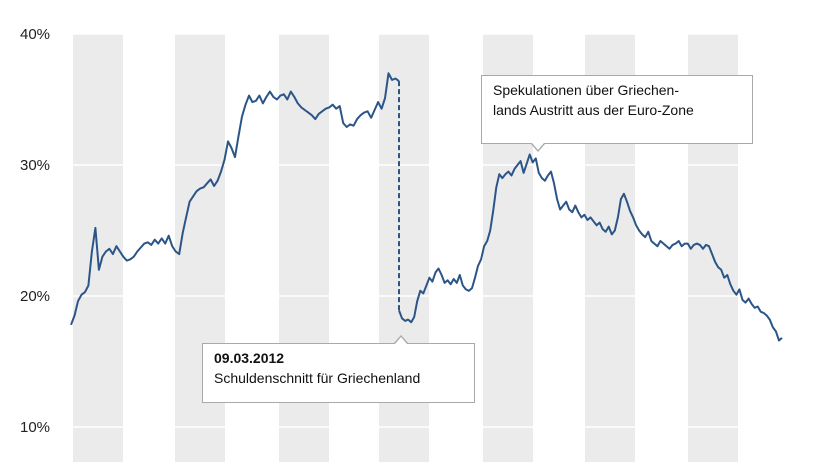 Image resolution: width=822 pixels, height=462 pixels. I want to click on y-tick-label-10: 10%, so click(35, 427).